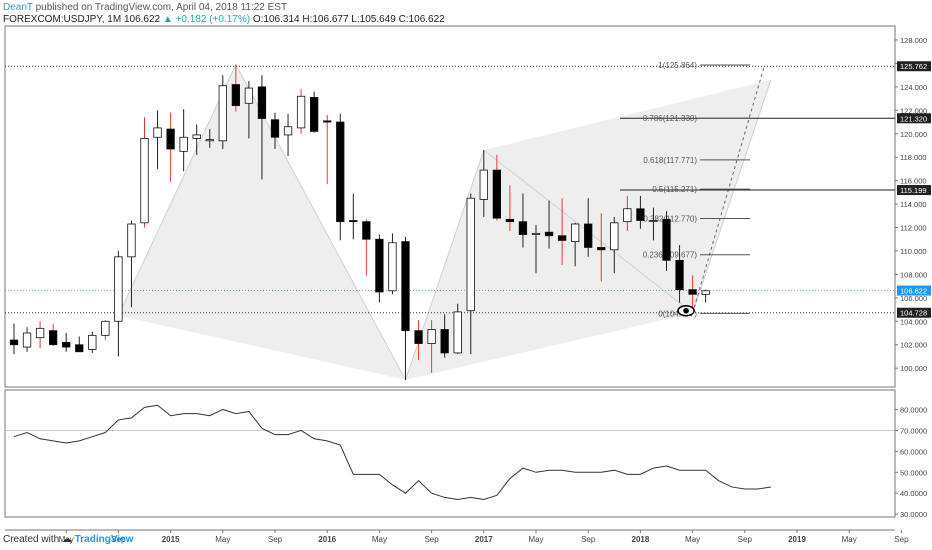 The width and height of the screenshot is (932, 550). What do you see at coordinates (104, 539) in the screenshot?
I see `tradingview-brand: TradingView` at bounding box center [104, 539].